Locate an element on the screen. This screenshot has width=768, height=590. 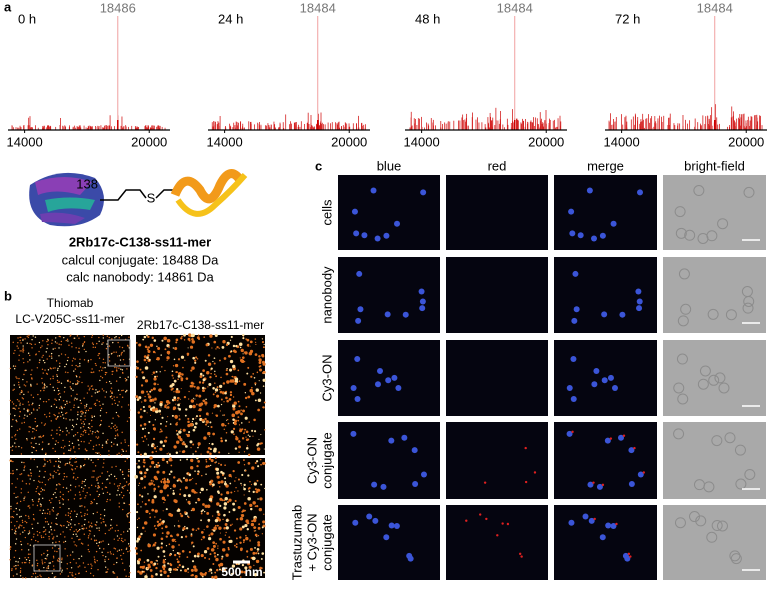
red-dot is located at coordinates (572, 432).